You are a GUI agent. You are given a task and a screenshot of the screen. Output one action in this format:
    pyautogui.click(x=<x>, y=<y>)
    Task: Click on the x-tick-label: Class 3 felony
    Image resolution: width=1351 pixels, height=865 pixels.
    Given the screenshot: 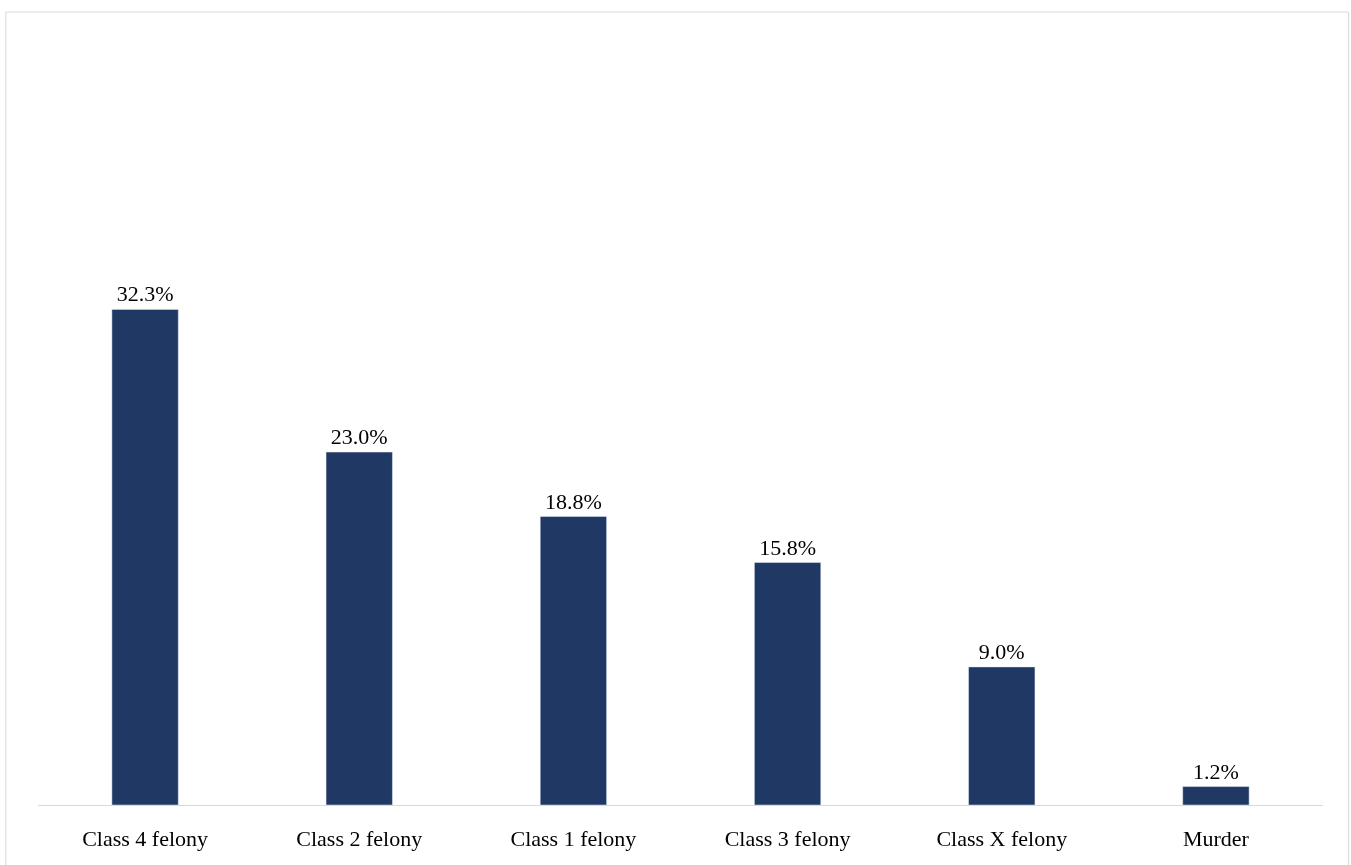 What is the action you would take?
    pyautogui.click(x=787, y=839)
    